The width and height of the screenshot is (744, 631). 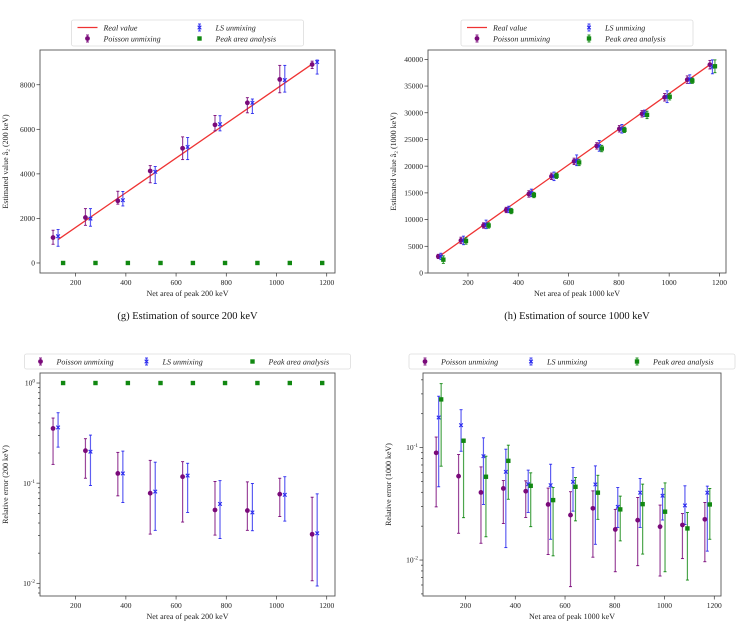 I want to click on y-axis-title: Relative error (1000 keV), so click(x=388, y=484).